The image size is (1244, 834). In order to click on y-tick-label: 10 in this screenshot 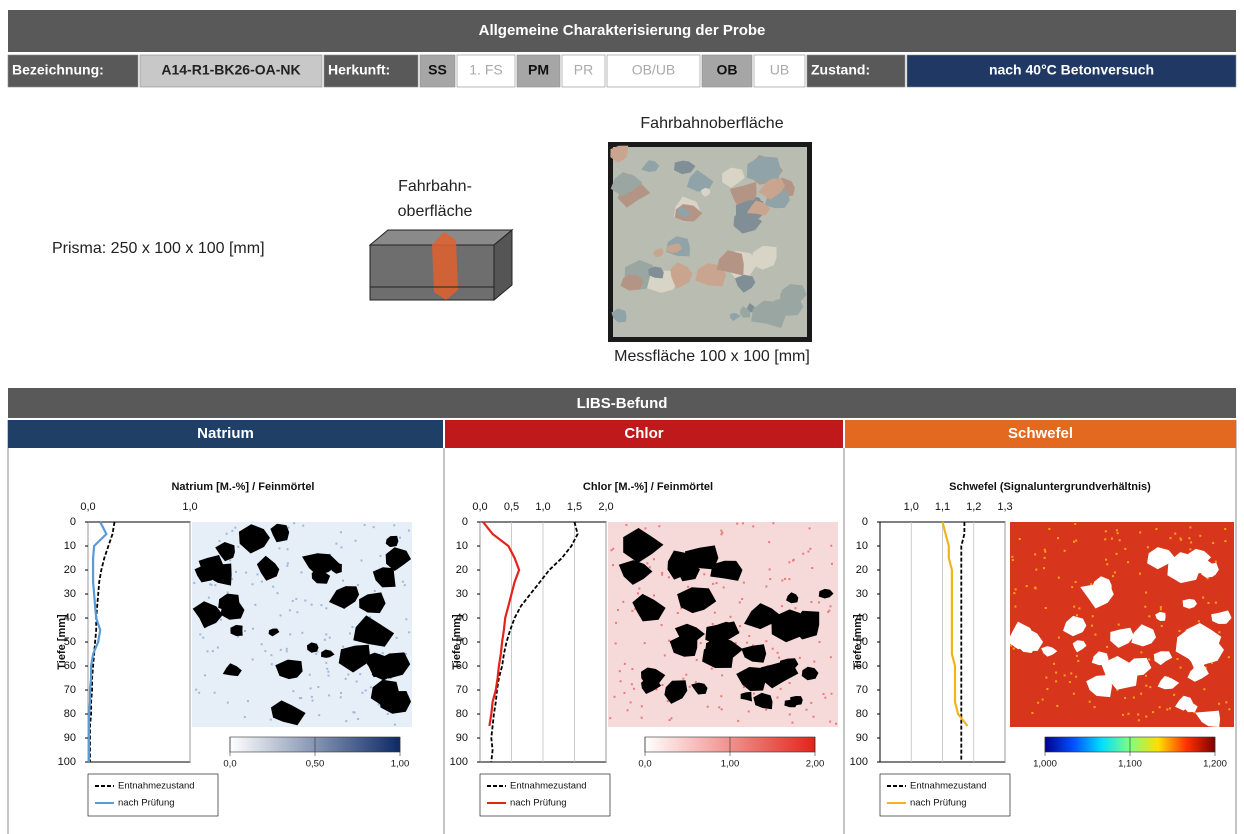, I will do `click(462, 546)`.